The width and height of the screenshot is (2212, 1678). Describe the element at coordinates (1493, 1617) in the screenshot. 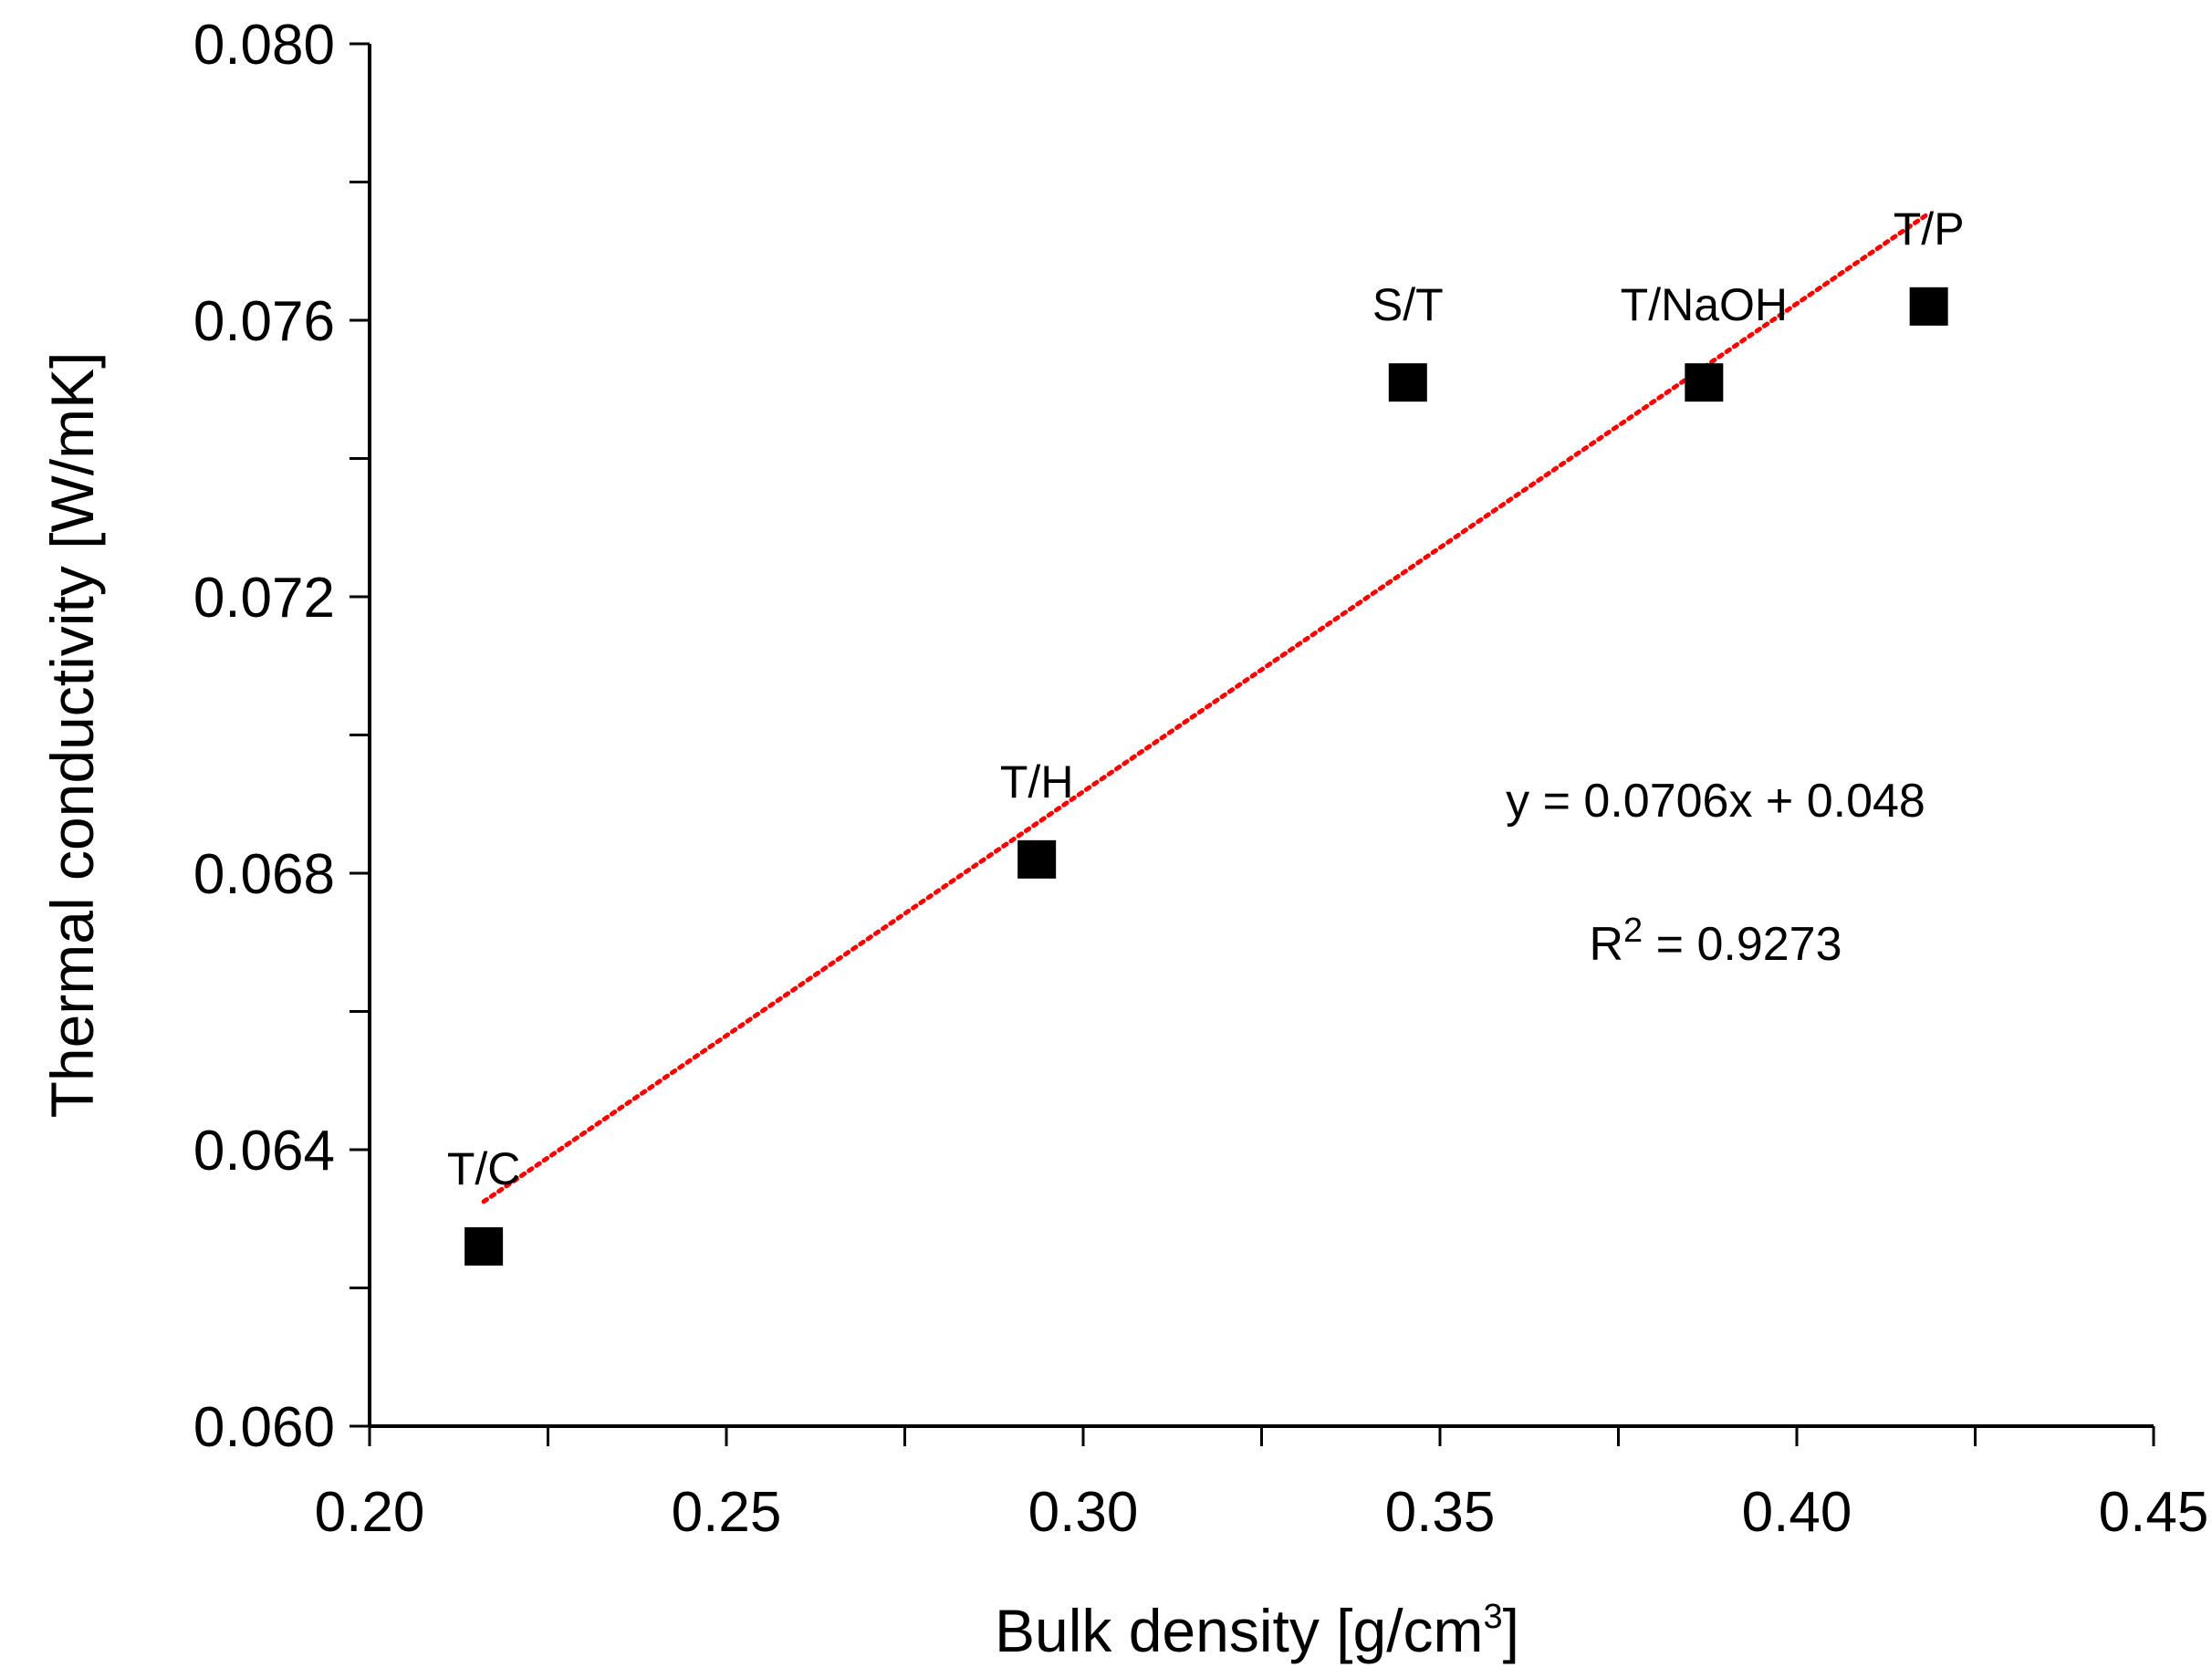

I see `x-axis-title-superscript: 3` at that location.